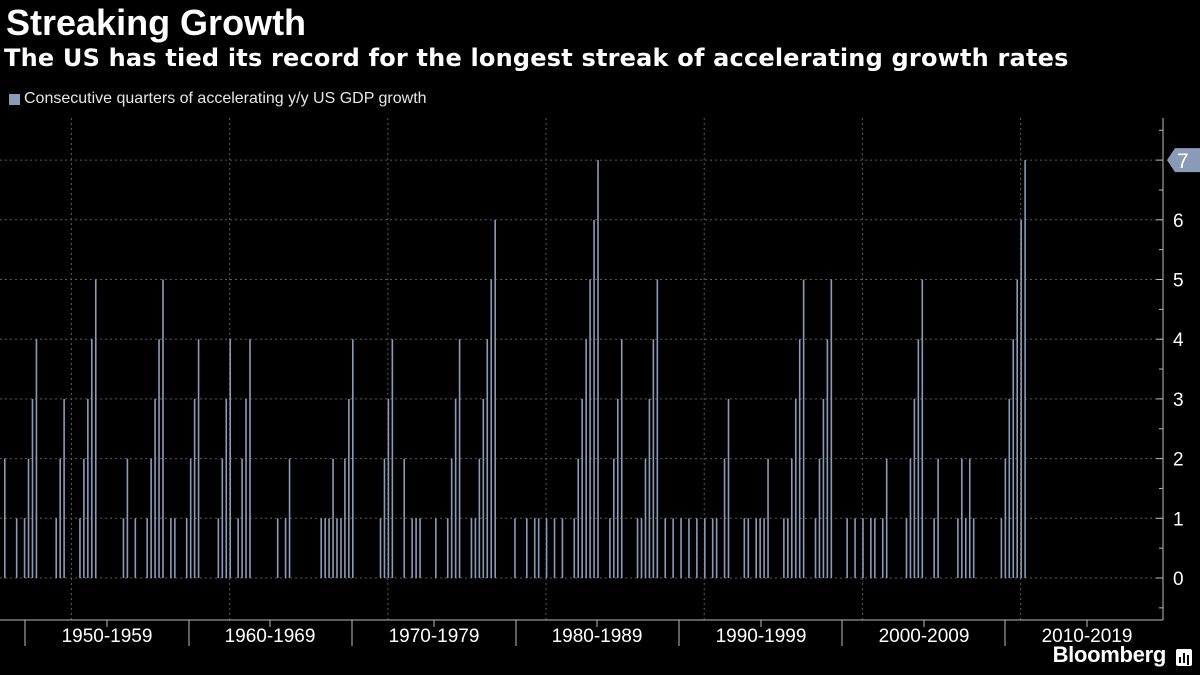 Image resolution: width=1200 pixels, height=675 pixels. Describe the element at coordinates (924, 636) in the screenshot. I see `x-tick-label: 2000-2009` at that location.